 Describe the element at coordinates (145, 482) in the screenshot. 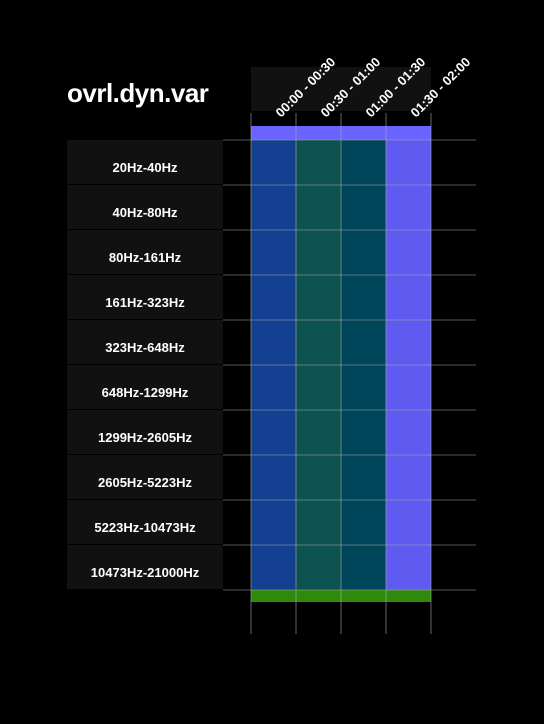

I see `row-label: 2605Hz-5223Hz` at that location.